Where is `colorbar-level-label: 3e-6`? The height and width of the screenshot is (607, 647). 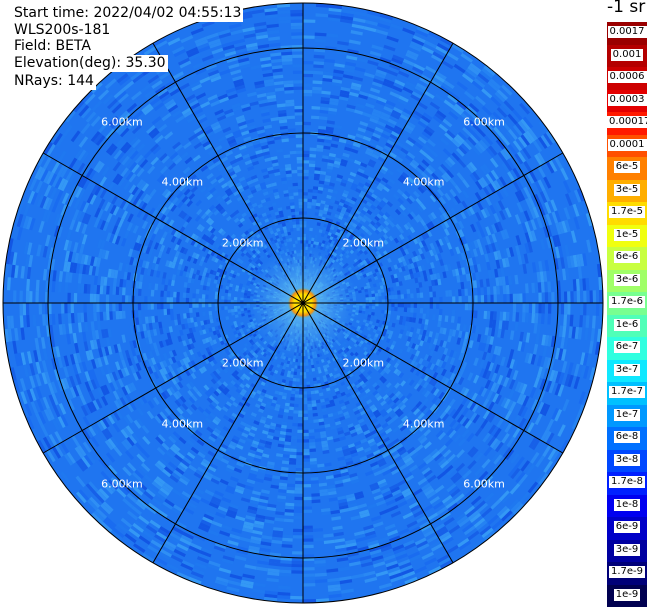
colorbar-level-label: 3e-6 is located at coordinates (627, 279).